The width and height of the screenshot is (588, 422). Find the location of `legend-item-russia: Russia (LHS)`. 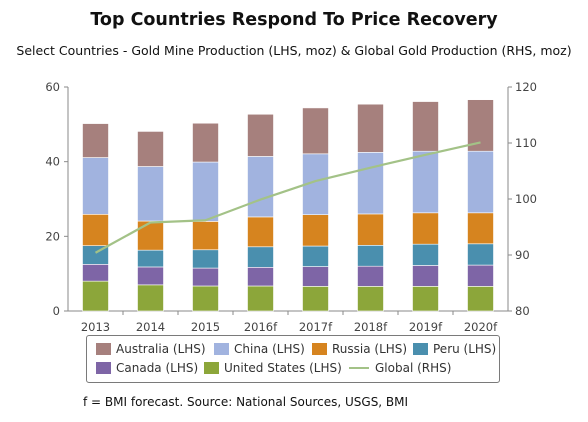

legend-item-russia: Russia (LHS) is located at coordinates (359, 349).